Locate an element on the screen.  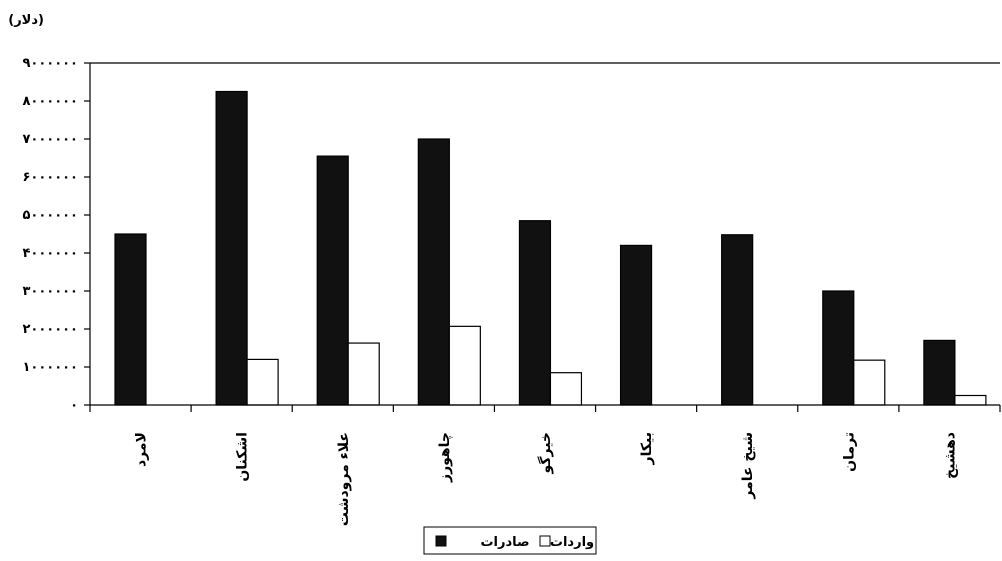
y-tick-label: ۵۰۰۰۰۰۰ is located at coordinates (50, 215).